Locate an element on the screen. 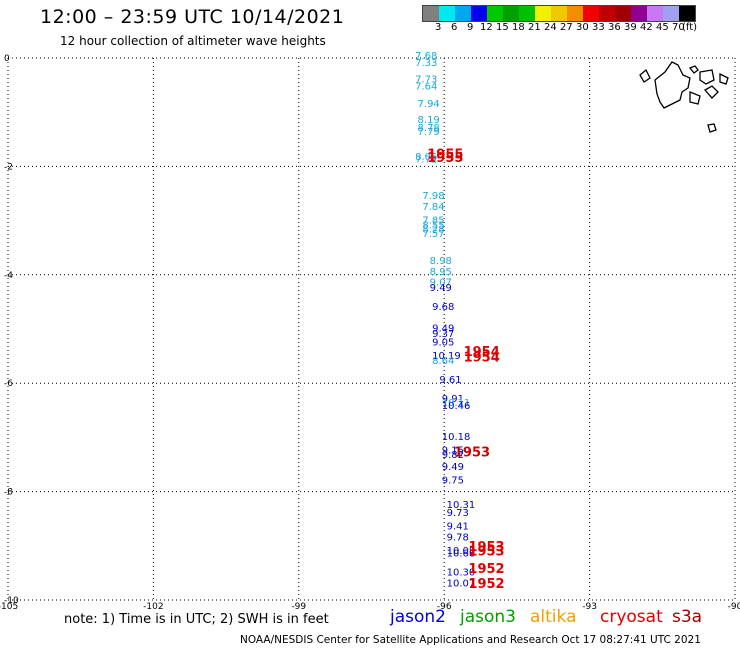  wave-height-value: 9.07 is located at coordinates (441, 283).